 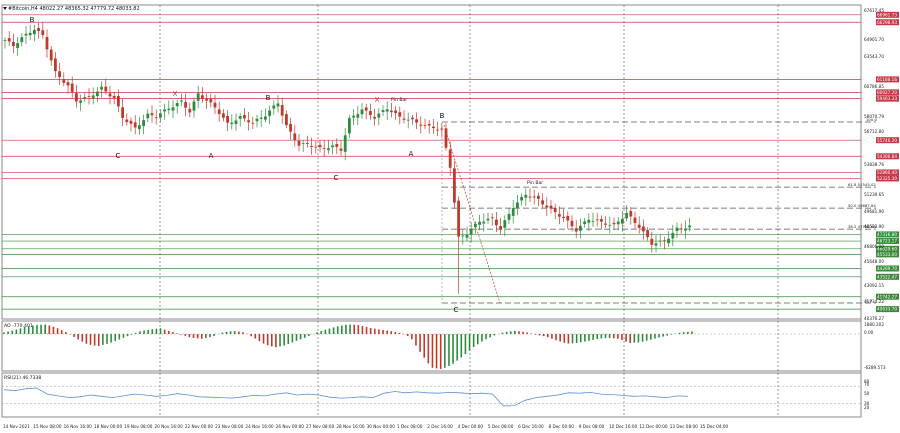 What do you see at coordinates (320, 426) in the screenshot?
I see `time-tick: 27 Nov 08:00` at bounding box center [320, 426].